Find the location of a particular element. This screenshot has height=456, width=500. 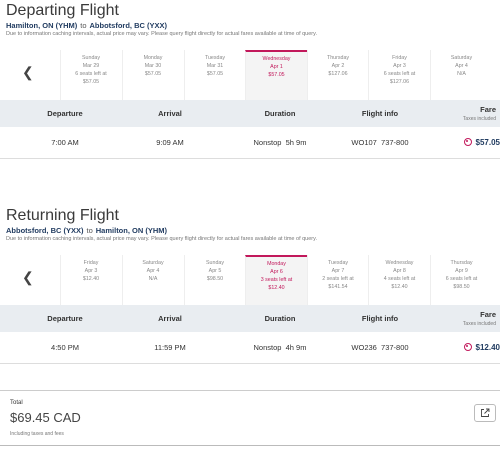

fare-value: $12.40 is located at coordinates (487, 347).